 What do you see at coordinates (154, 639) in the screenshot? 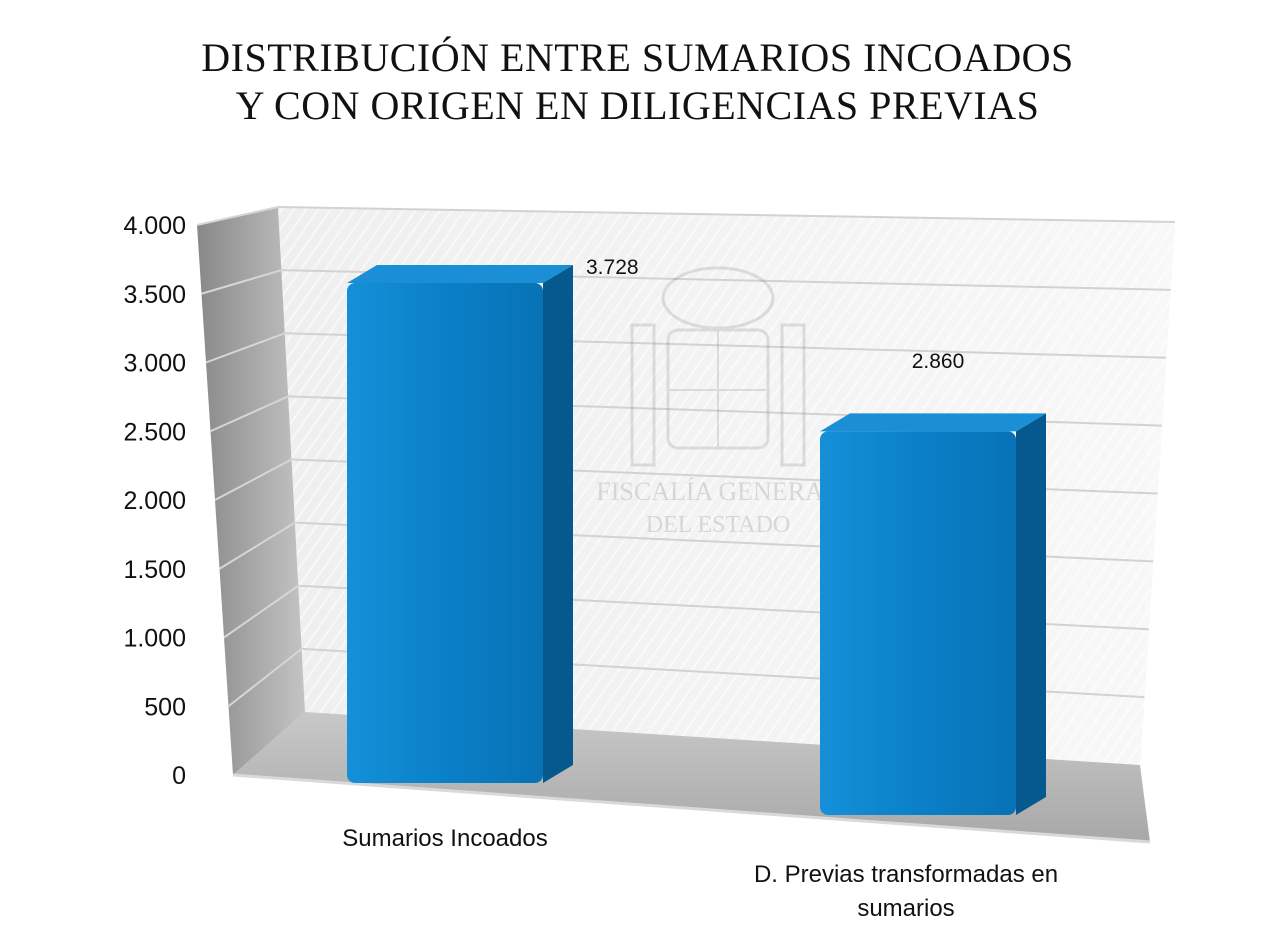
I see `y-tick-label: 1.000` at bounding box center [154, 639].